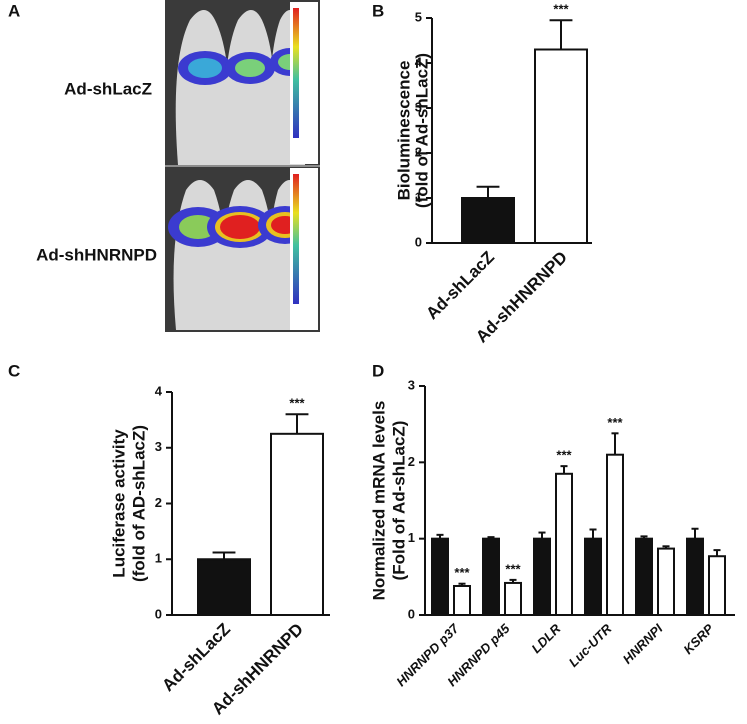  What do you see at coordinates (242, 166) in the screenshot?
I see `imaging-panel` at bounding box center [242, 166].